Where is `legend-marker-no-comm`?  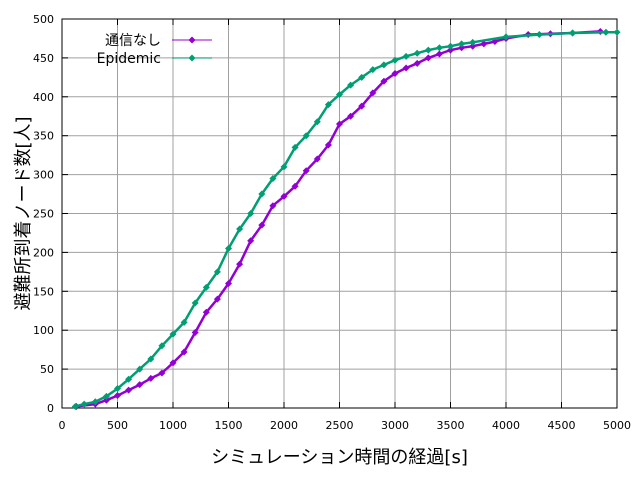
legend-marker-no-comm is located at coordinates (192, 40).